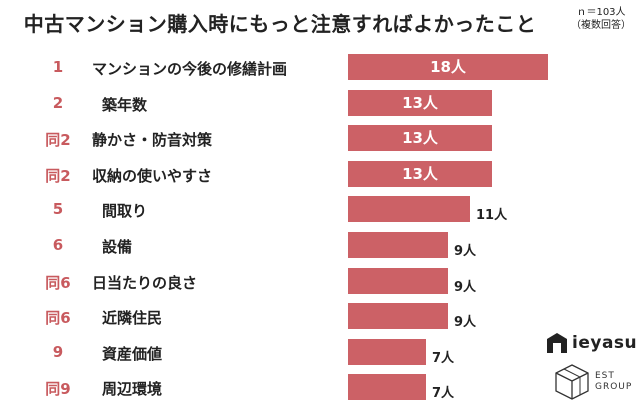 This screenshot has height=410, width=640. I want to click on category-label: 築年数, so click(125, 104).